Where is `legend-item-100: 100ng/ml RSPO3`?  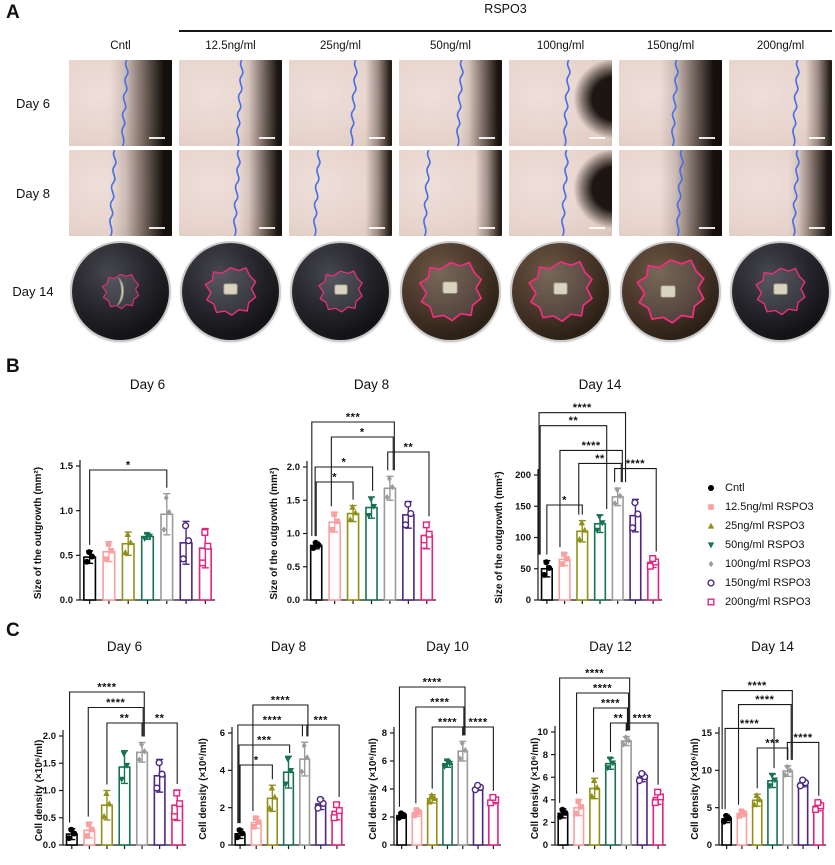 legend-item-100: 100ng/ml RSPO3 is located at coordinates (769, 563).